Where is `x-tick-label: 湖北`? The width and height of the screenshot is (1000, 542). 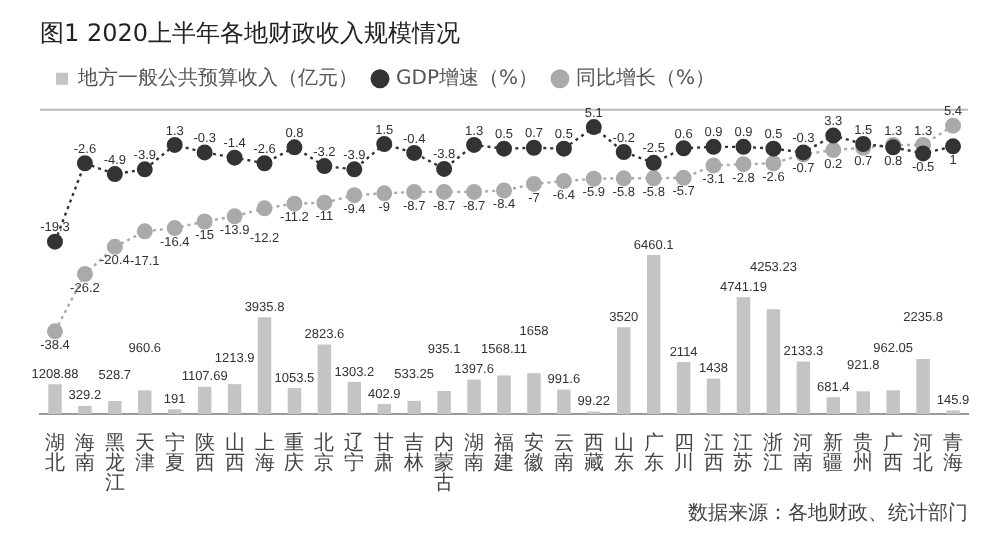
x-tick-label: 湖北 is located at coordinates (54, 453).